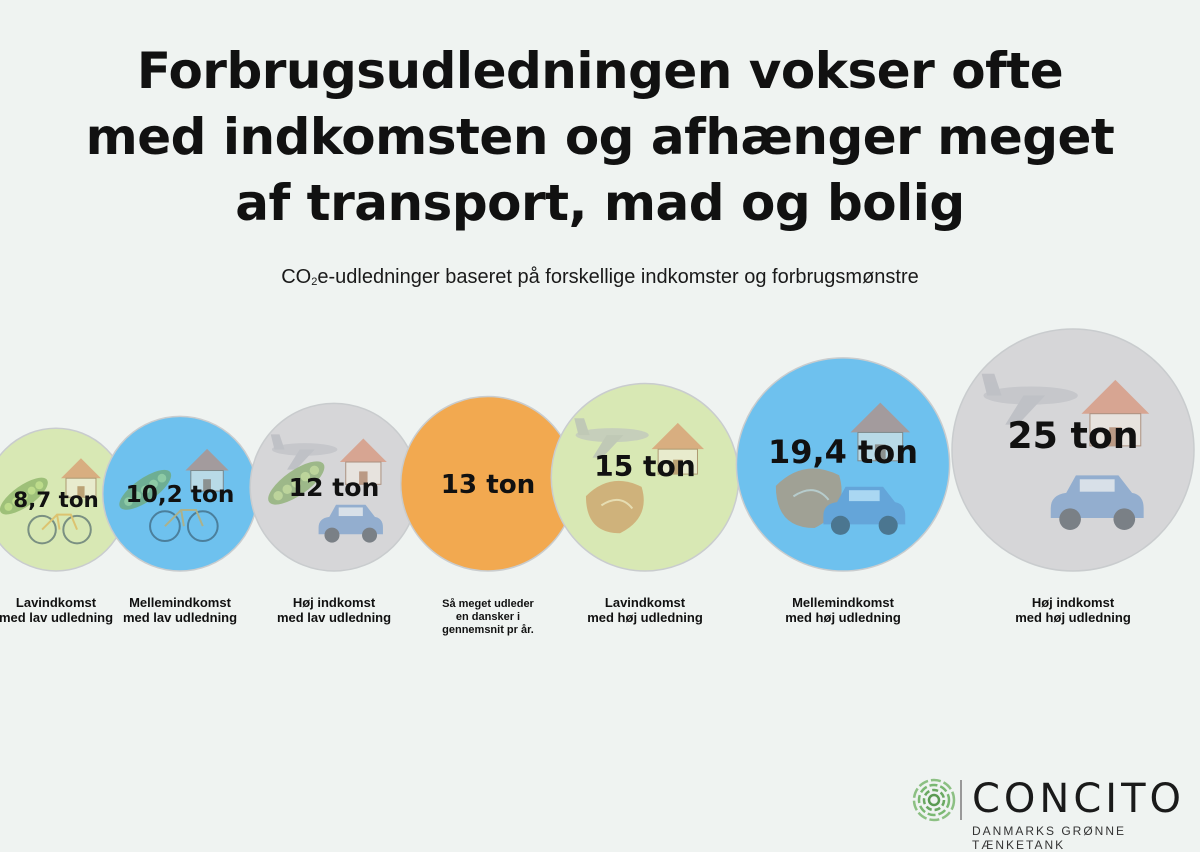 This screenshot has width=1200, height=852. I want to click on subtitle-pre: CO, so click(296, 277).